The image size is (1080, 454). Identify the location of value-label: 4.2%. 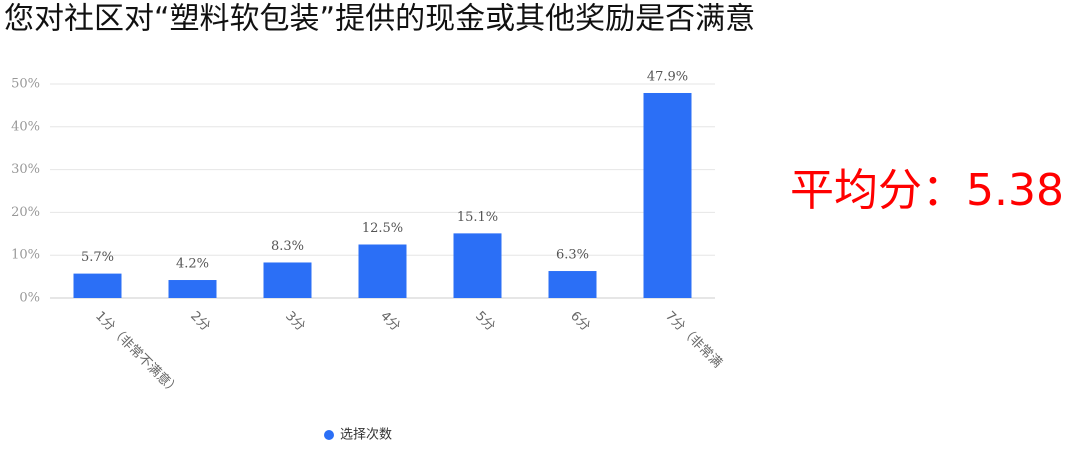
(192, 264).